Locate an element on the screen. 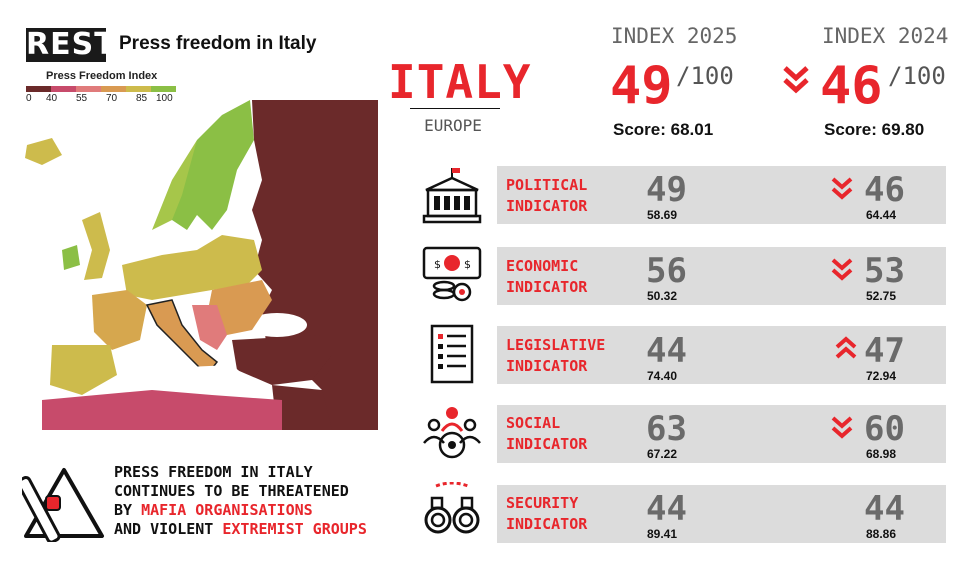 The image size is (974, 568). index-2025-rank: 49 is located at coordinates (641, 86).